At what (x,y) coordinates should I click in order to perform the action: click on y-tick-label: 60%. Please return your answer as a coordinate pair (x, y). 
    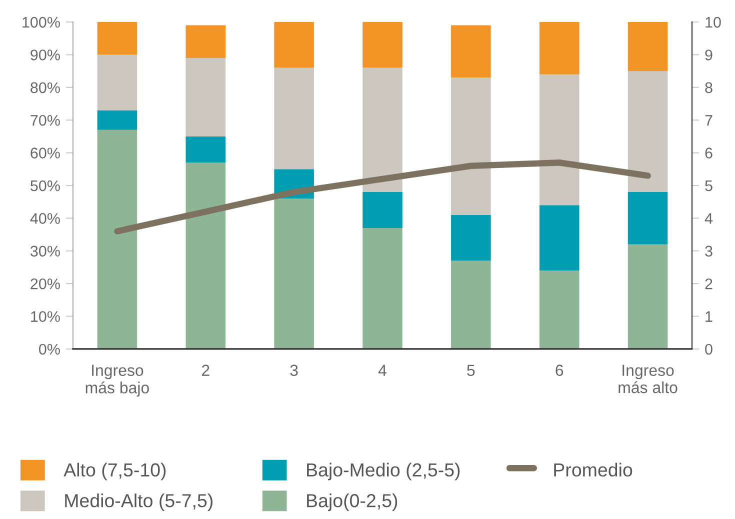
    Looking at the image, I should click on (45, 153).